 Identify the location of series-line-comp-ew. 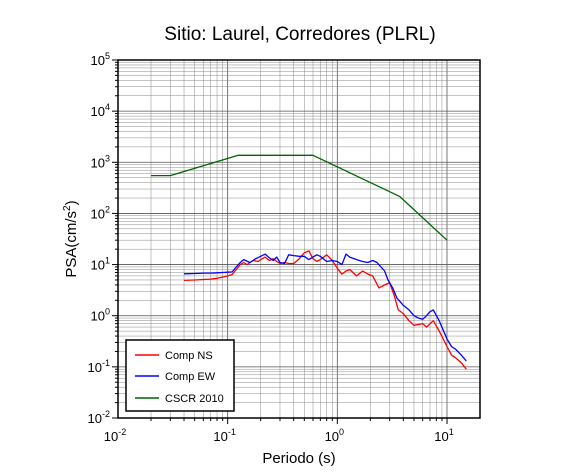
(325, 307).